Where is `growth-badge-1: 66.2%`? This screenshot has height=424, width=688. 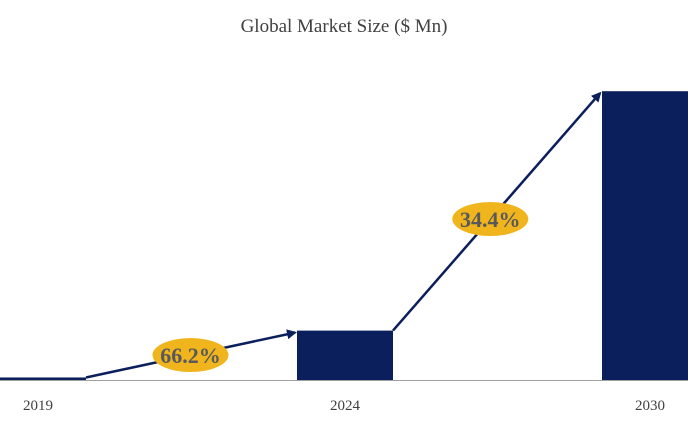
growth-badge-1: 66.2% is located at coordinates (190, 355).